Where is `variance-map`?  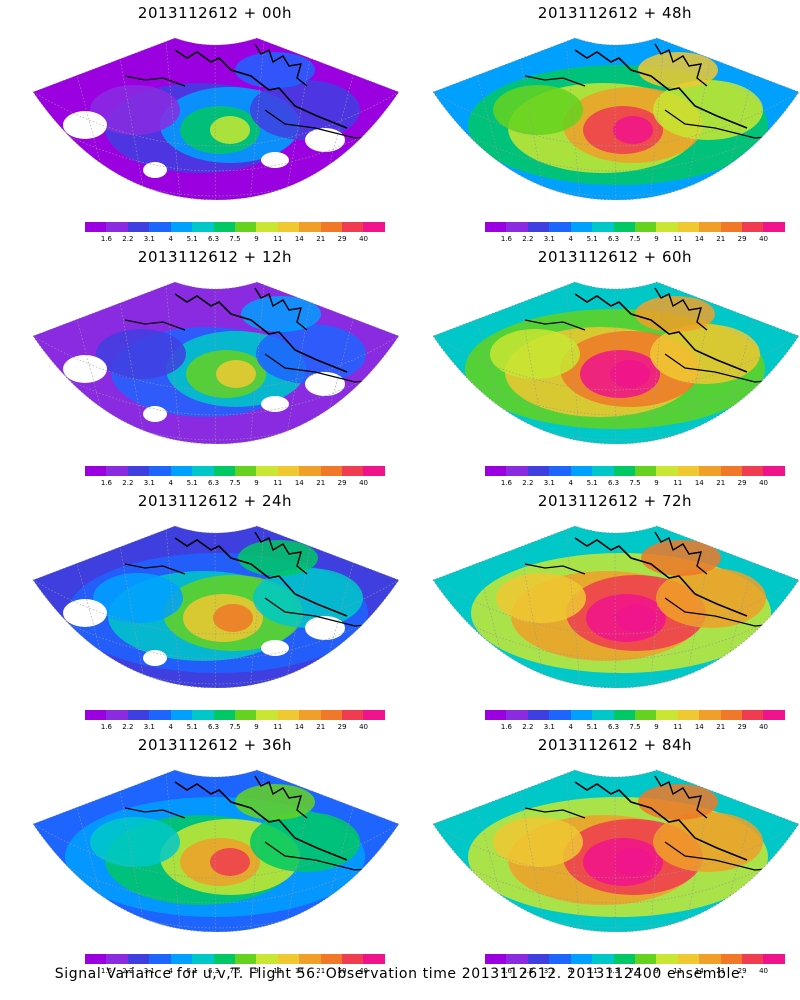
variance-map is located at coordinates (616, 362).